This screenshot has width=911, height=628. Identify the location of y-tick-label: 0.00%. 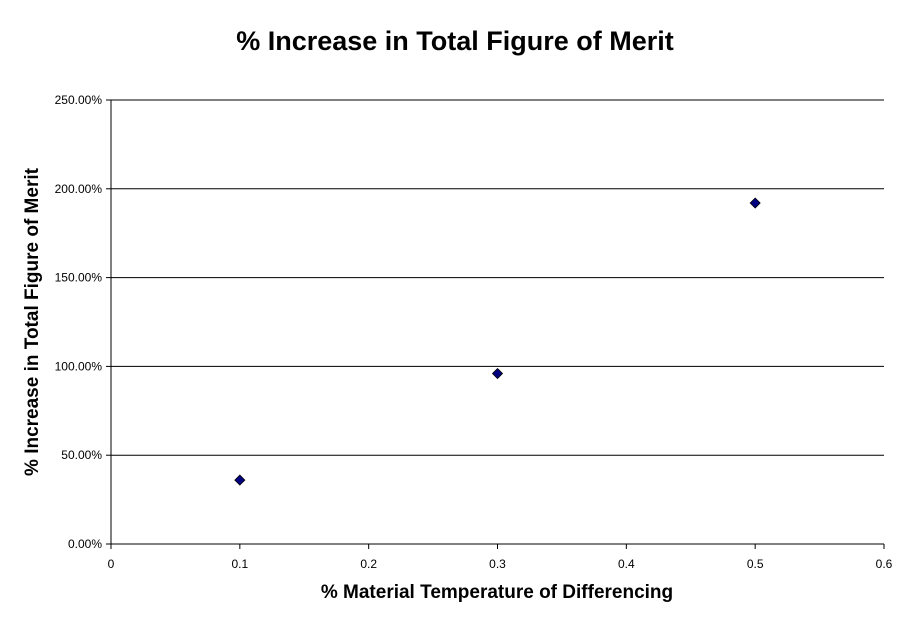
(85, 544).